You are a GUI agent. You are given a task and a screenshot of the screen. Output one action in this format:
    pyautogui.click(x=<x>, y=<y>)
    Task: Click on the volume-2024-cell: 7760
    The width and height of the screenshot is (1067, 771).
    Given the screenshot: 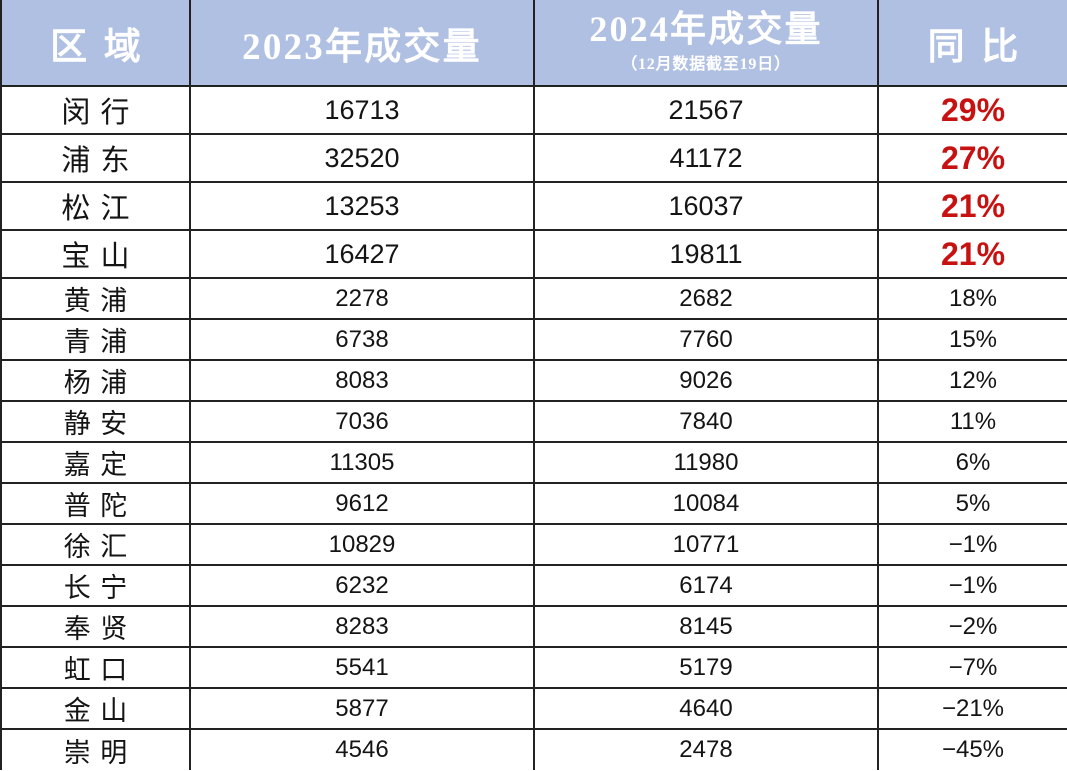 What is the action you would take?
    pyautogui.click(x=706, y=339)
    